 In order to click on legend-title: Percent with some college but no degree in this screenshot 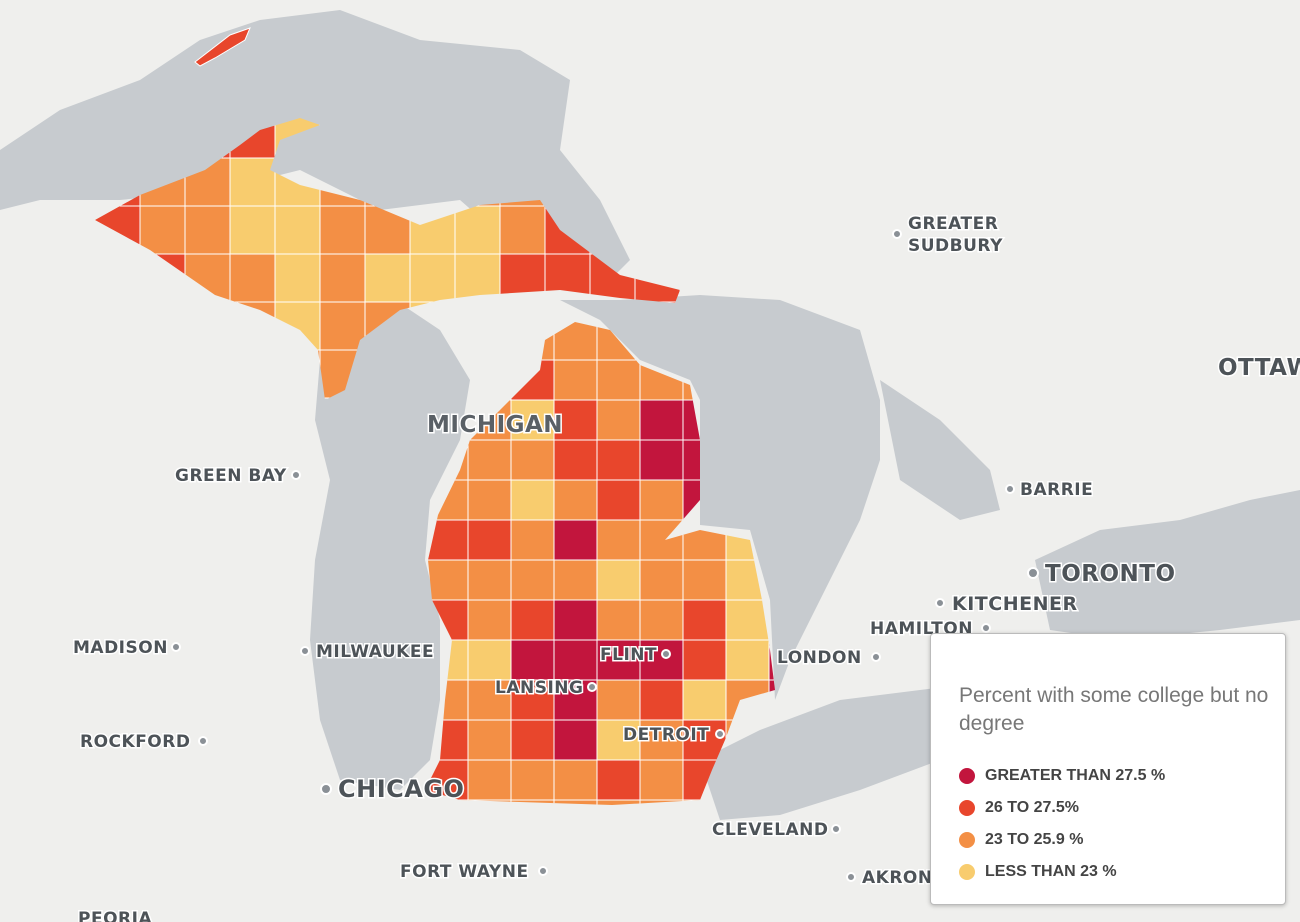, I will do `click(1114, 709)`.